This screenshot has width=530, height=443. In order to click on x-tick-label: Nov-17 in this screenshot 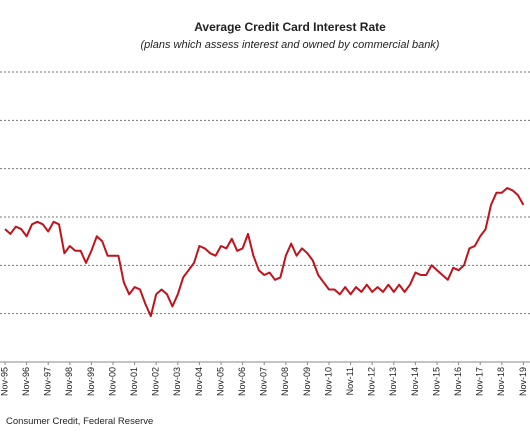, I will do `click(480, 381)`.